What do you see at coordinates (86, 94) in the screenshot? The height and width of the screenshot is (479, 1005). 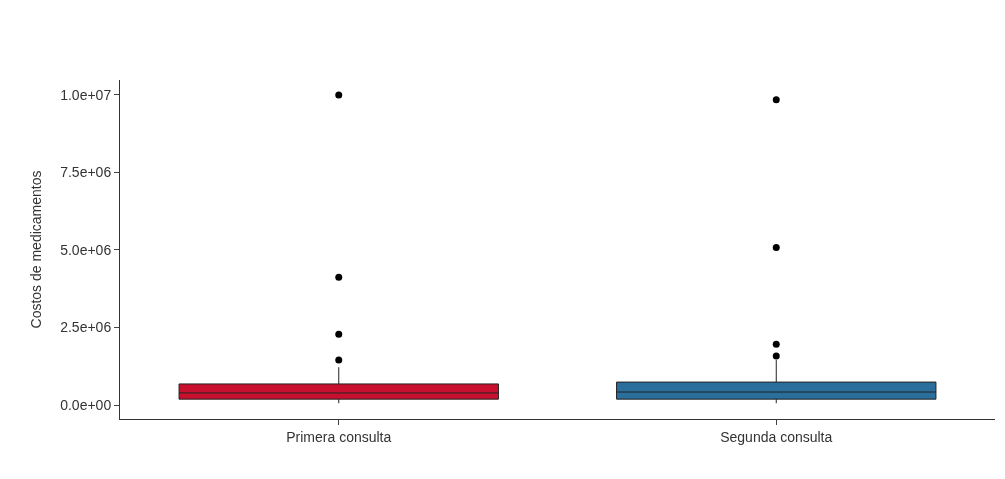 I see `y-tick-label: 1.0e+07` at bounding box center [86, 94].